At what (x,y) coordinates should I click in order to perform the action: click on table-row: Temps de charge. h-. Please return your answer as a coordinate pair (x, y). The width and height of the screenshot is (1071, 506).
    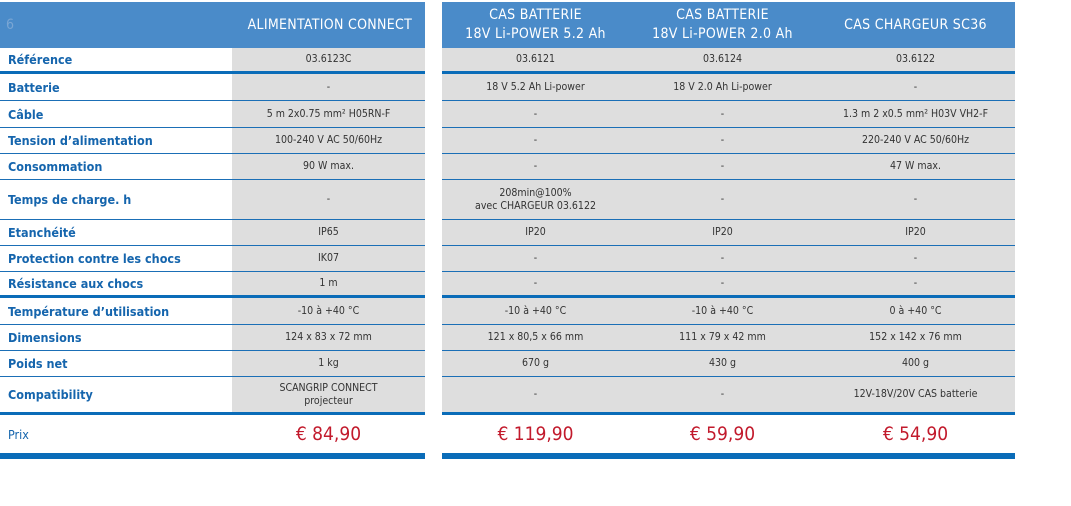
    Looking at the image, I should click on (212, 200).